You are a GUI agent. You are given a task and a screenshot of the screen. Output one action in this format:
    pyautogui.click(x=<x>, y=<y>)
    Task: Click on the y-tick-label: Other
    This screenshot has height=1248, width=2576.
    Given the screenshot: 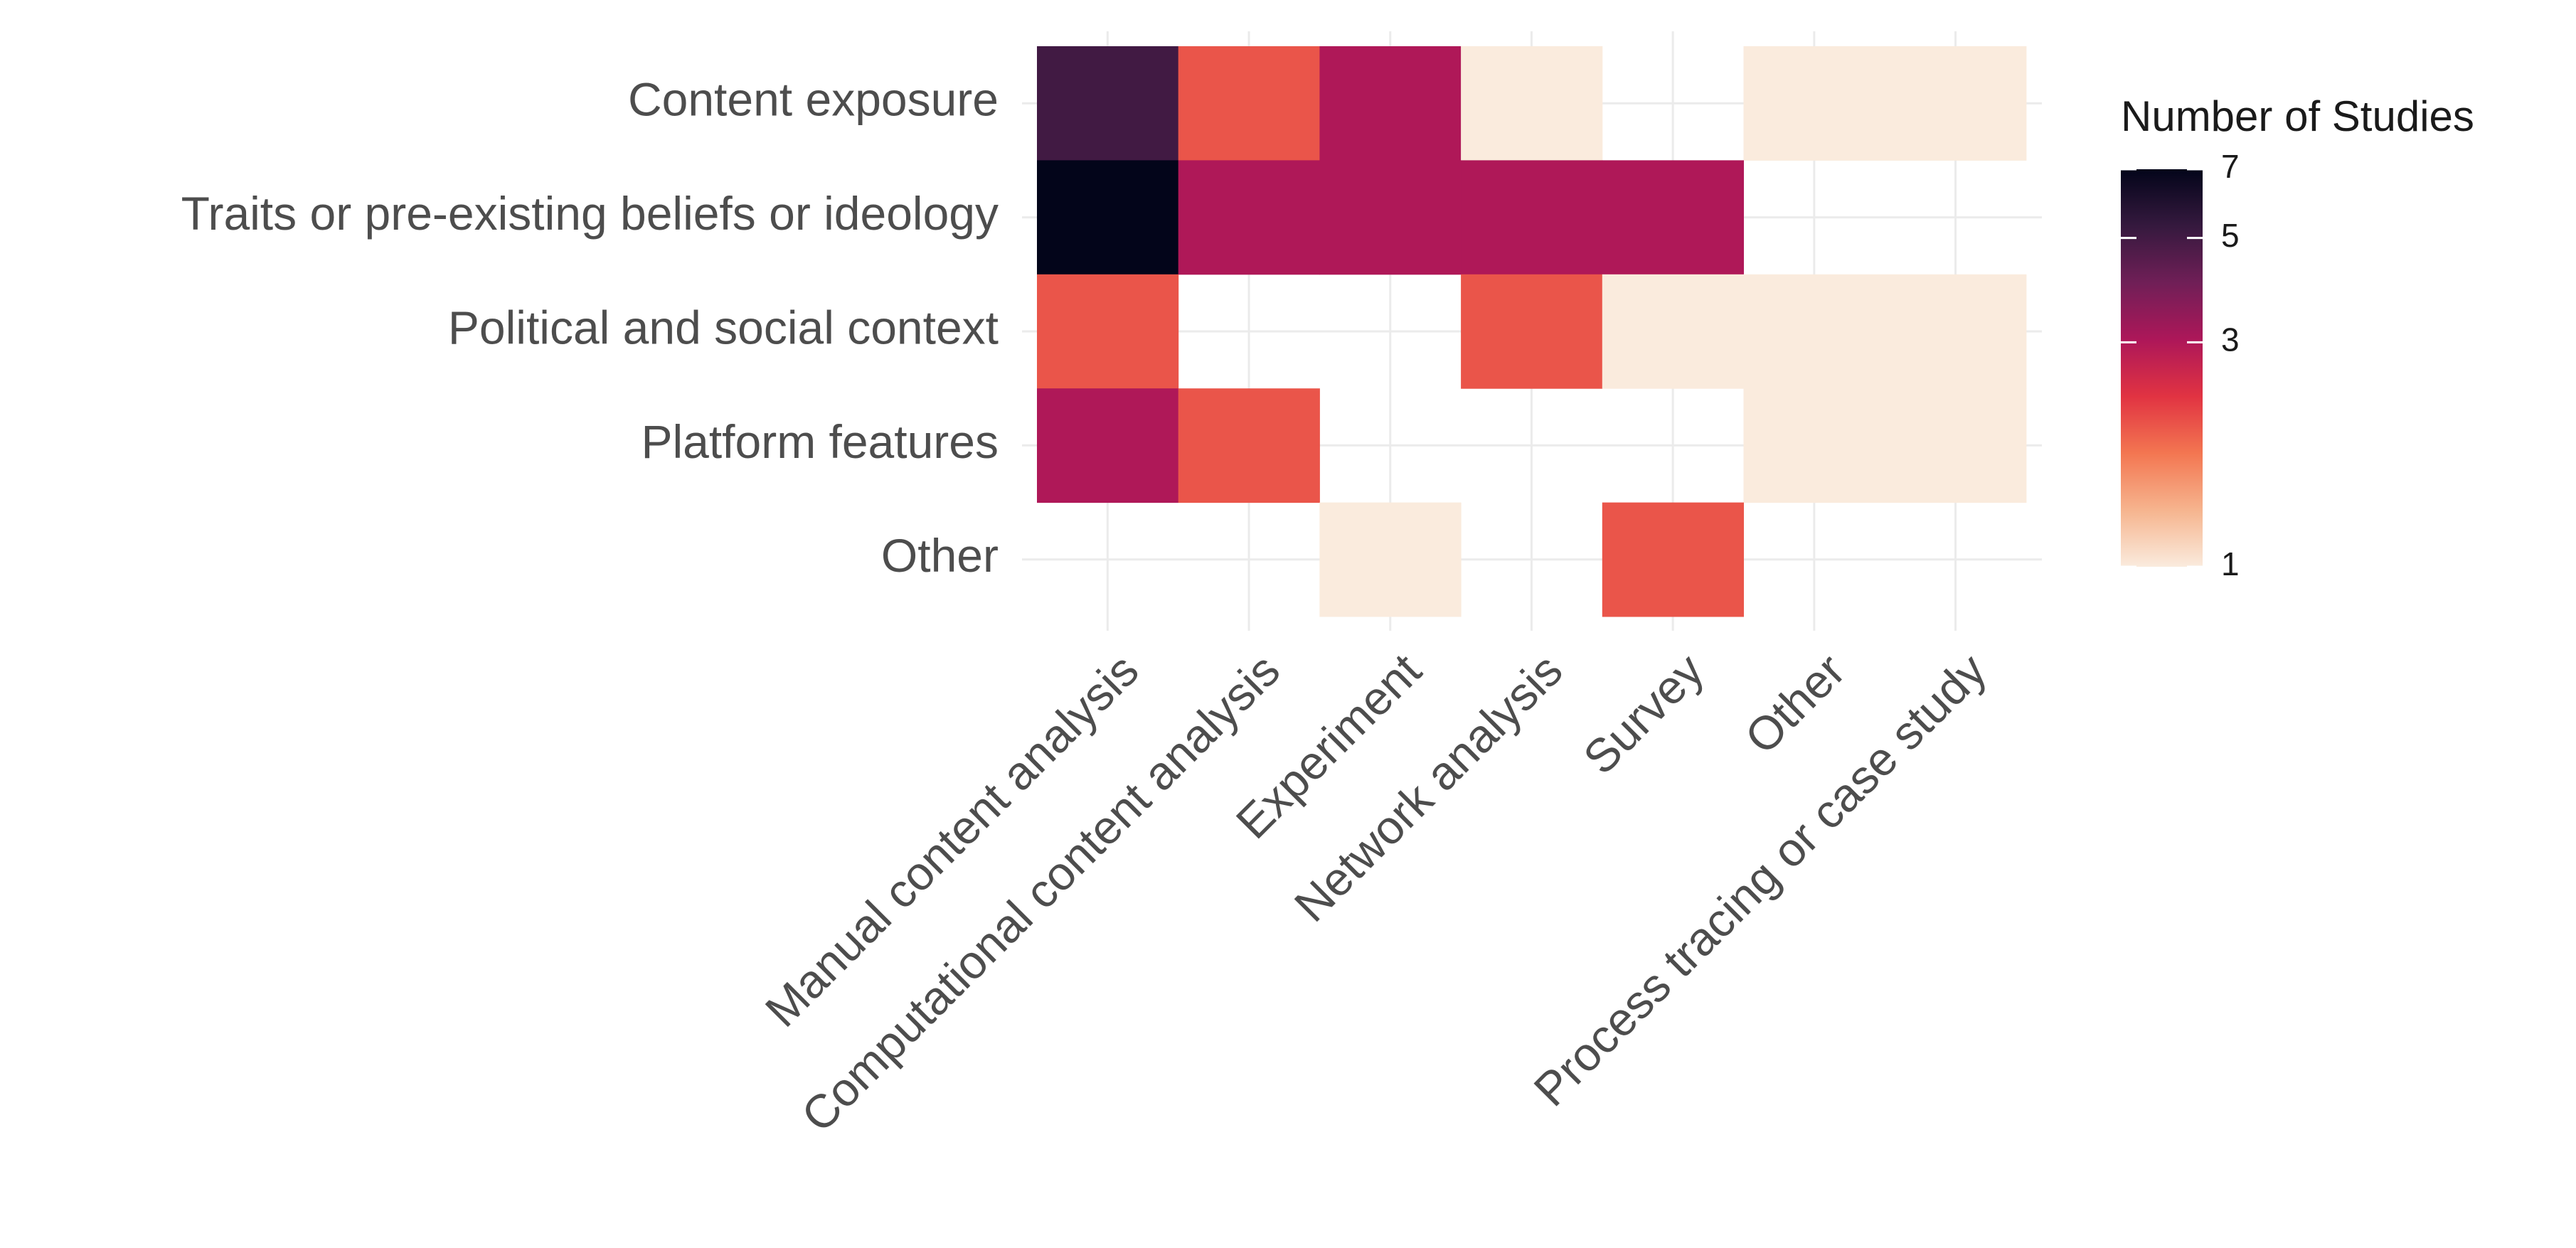 What is the action you would take?
    pyautogui.click(x=940, y=555)
    